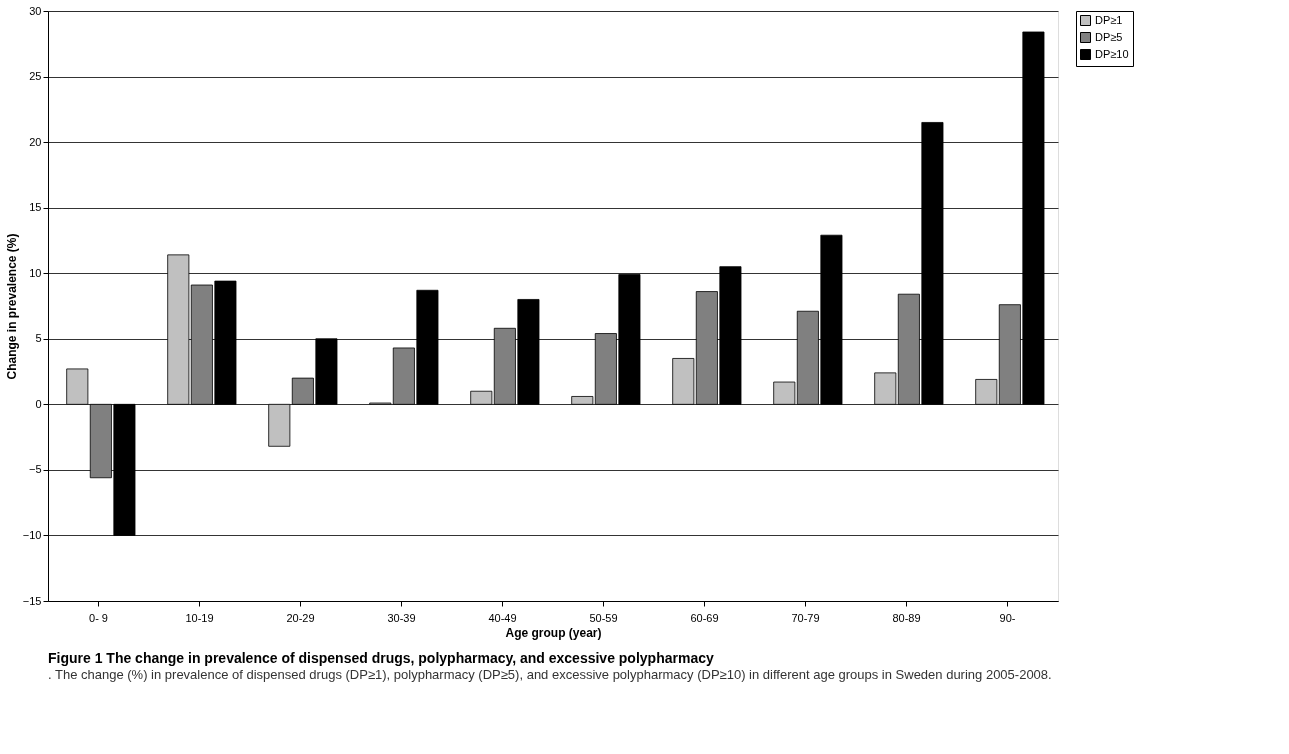 The image size is (1289, 754). Describe the element at coordinates (35, 76) in the screenshot. I see `y-tick-label: 25` at that location.